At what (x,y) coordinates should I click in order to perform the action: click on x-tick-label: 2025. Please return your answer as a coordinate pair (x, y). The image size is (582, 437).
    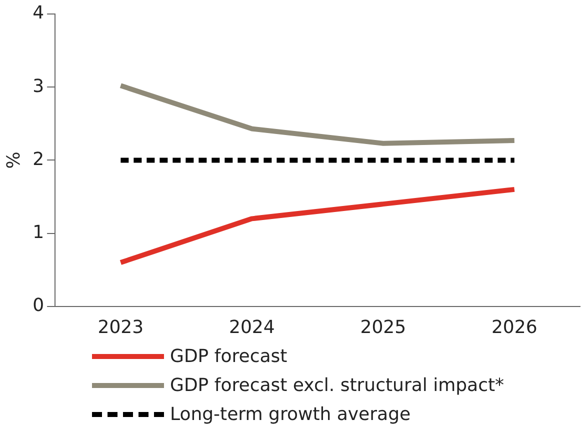
    Looking at the image, I should click on (383, 327).